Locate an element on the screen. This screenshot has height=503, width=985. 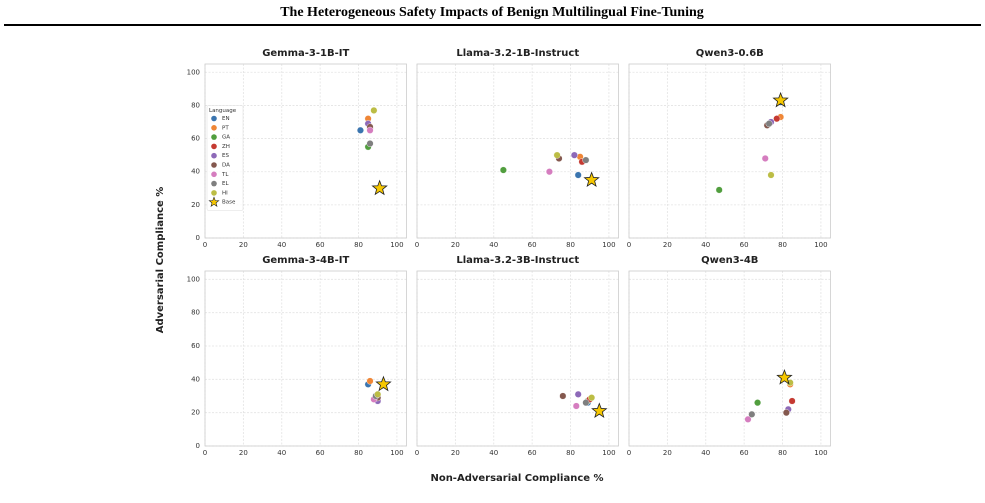
y-tick-label: 60 is located at coordinates (195, 346).